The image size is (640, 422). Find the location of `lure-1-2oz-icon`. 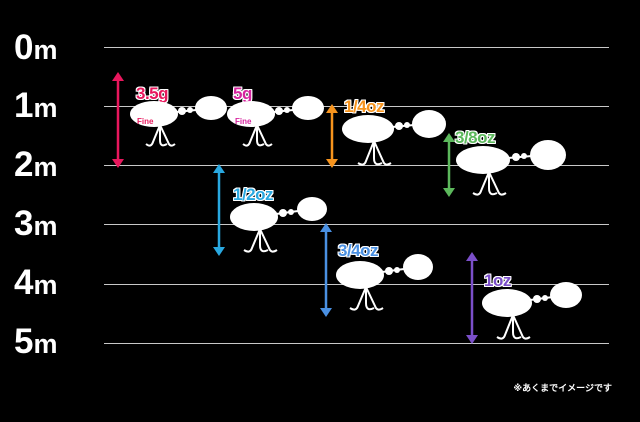

lure-1-2oz-icon is located at coordinates (278, 225).